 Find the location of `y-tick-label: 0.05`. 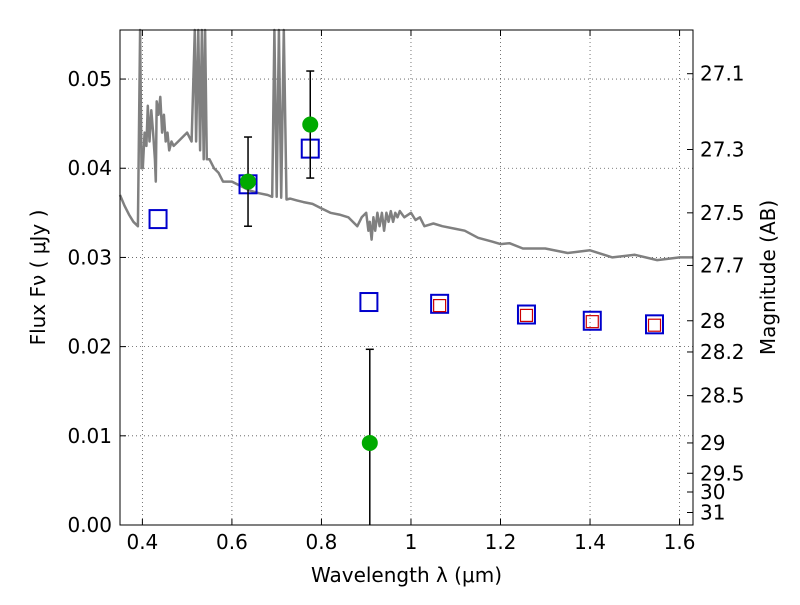

y-tick-label: 0.05 is located at coordinates (89, 79).